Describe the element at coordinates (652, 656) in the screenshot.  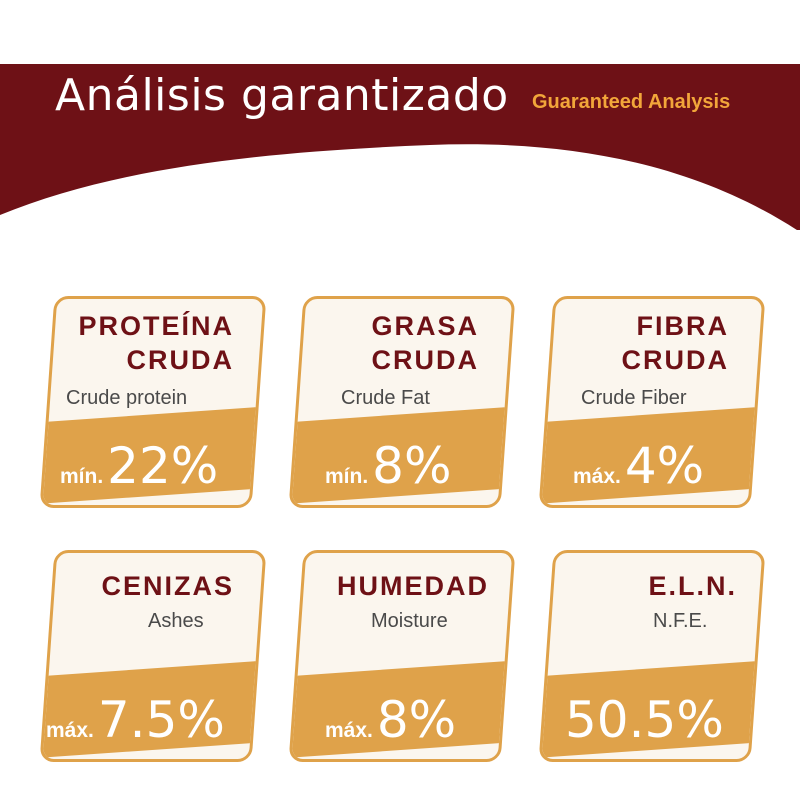
I see `card-nfe: E.L.N. N.F.E. 50.5%` at that location.